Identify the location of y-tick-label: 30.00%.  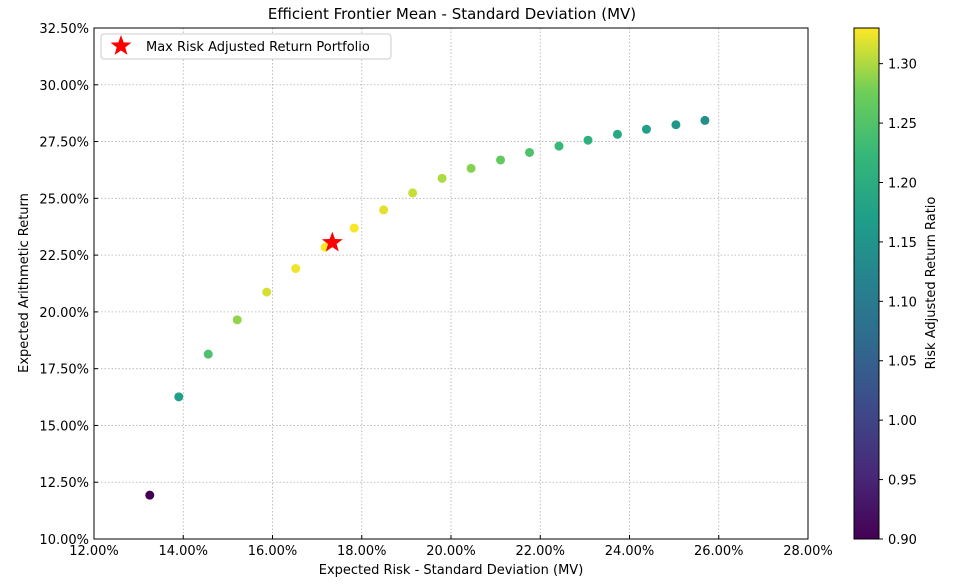
(64, 86).